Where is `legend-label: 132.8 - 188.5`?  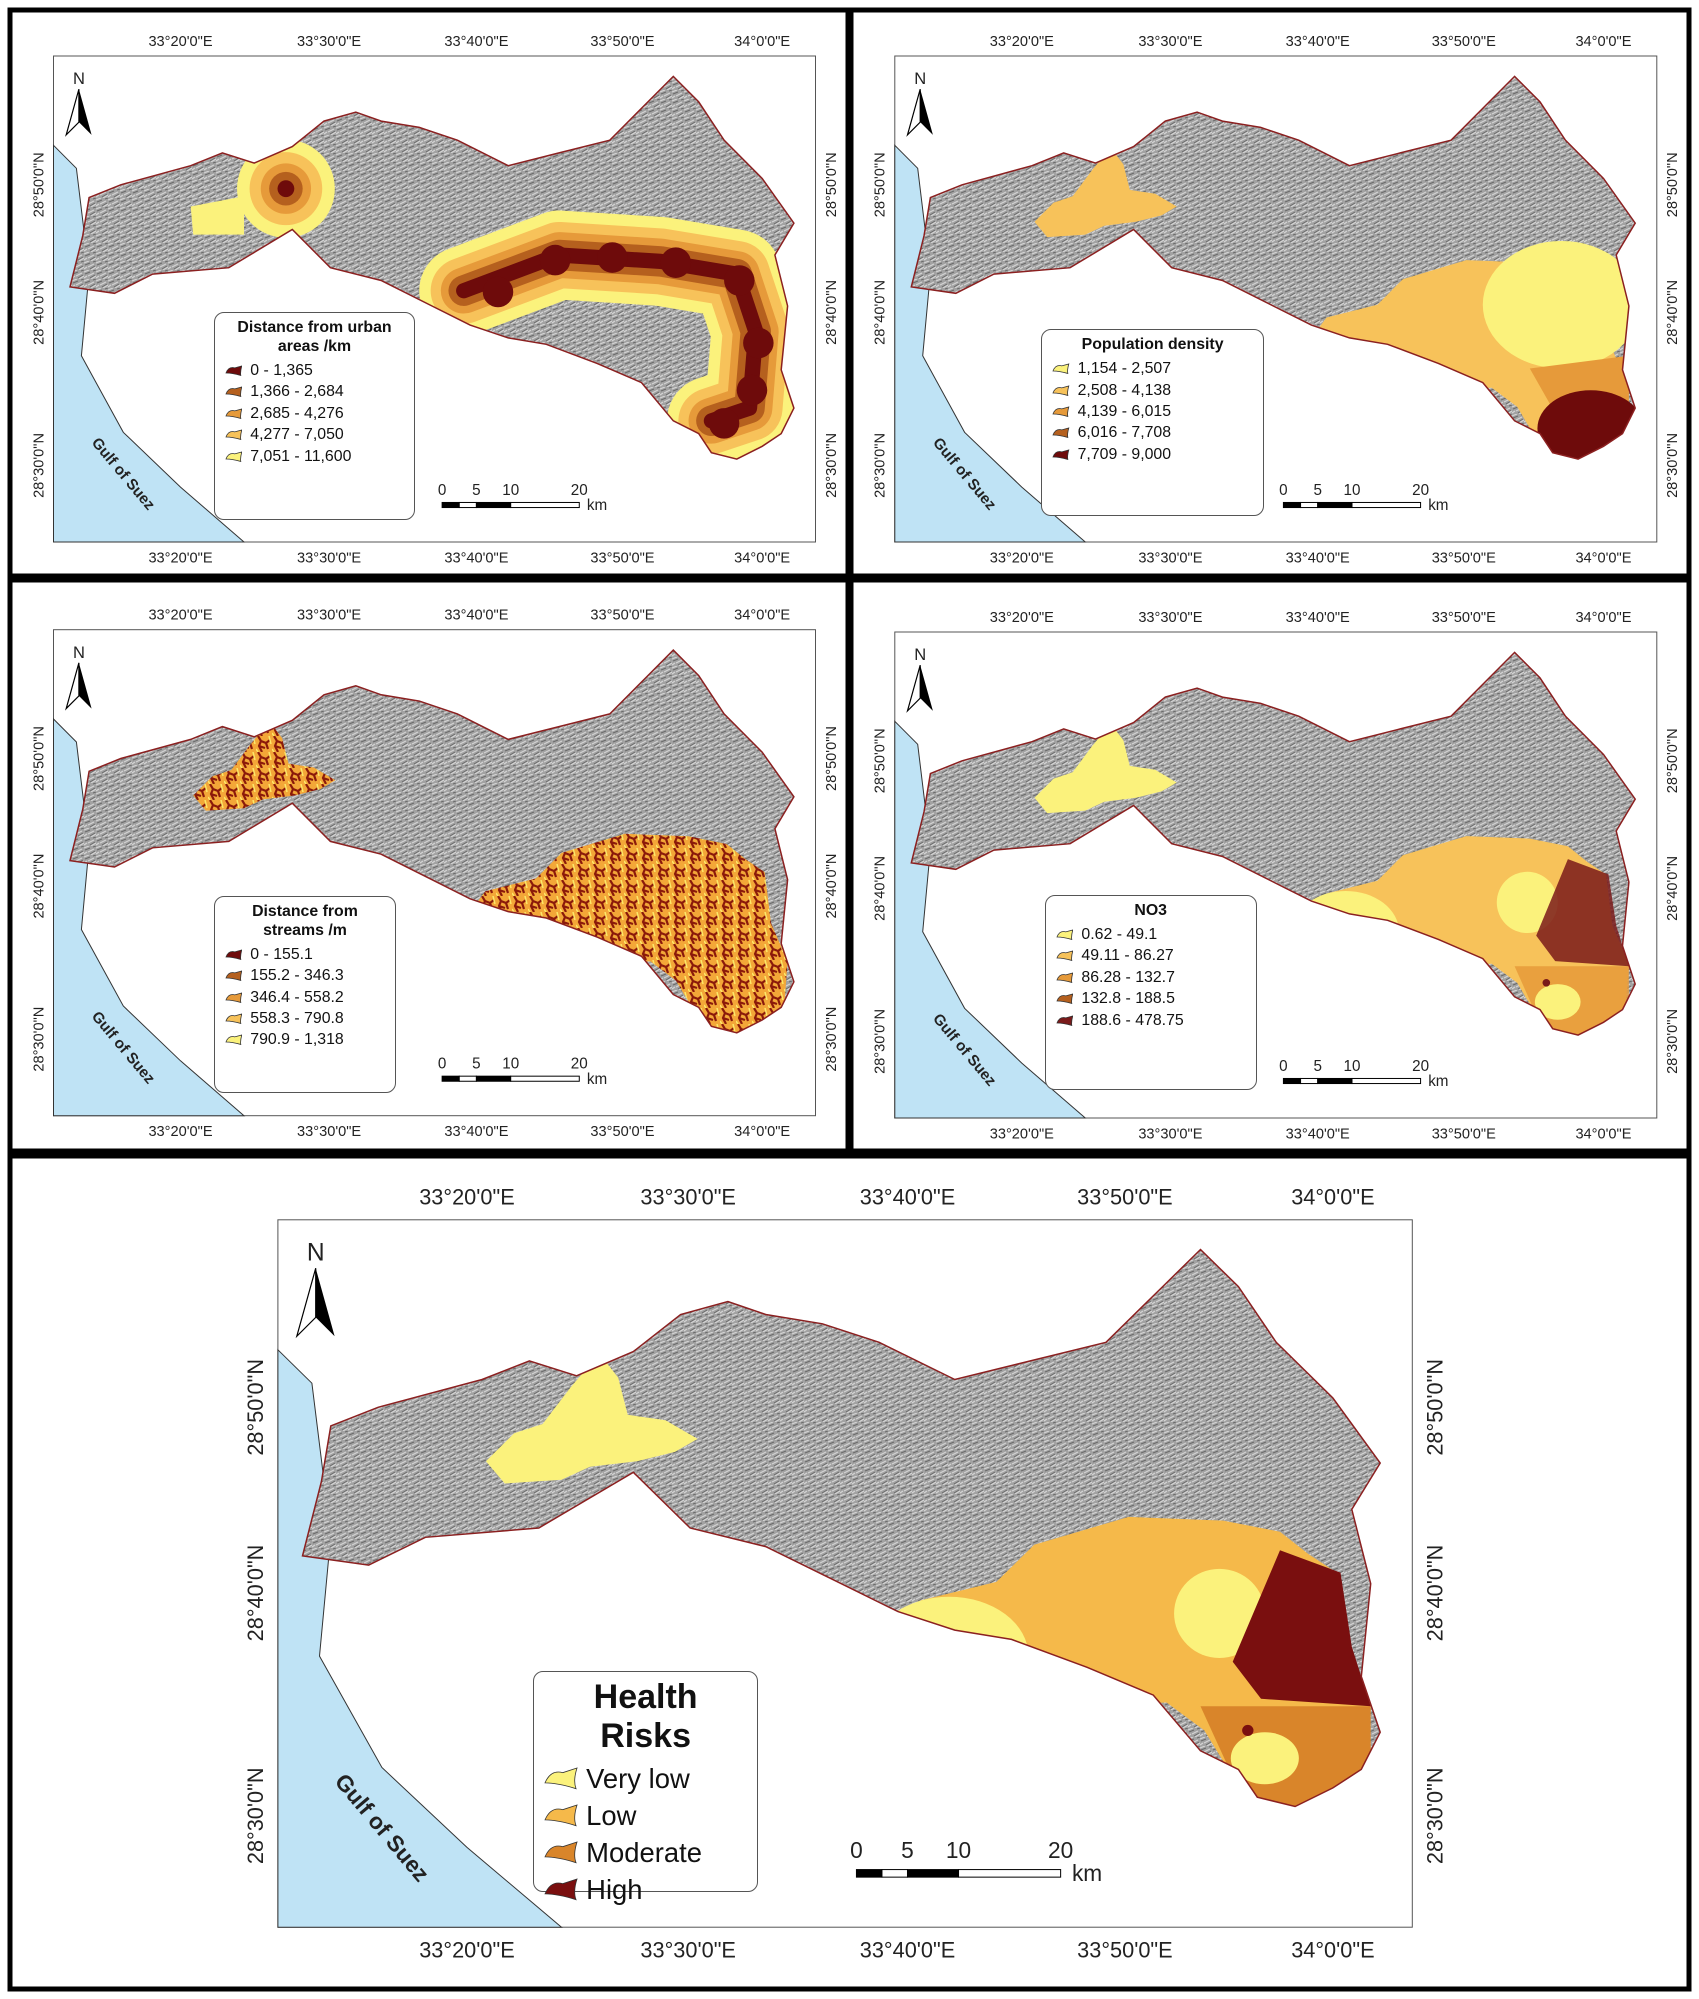 legend-label: 132.8 - 188.5 is located at coordinates (1128, 999).